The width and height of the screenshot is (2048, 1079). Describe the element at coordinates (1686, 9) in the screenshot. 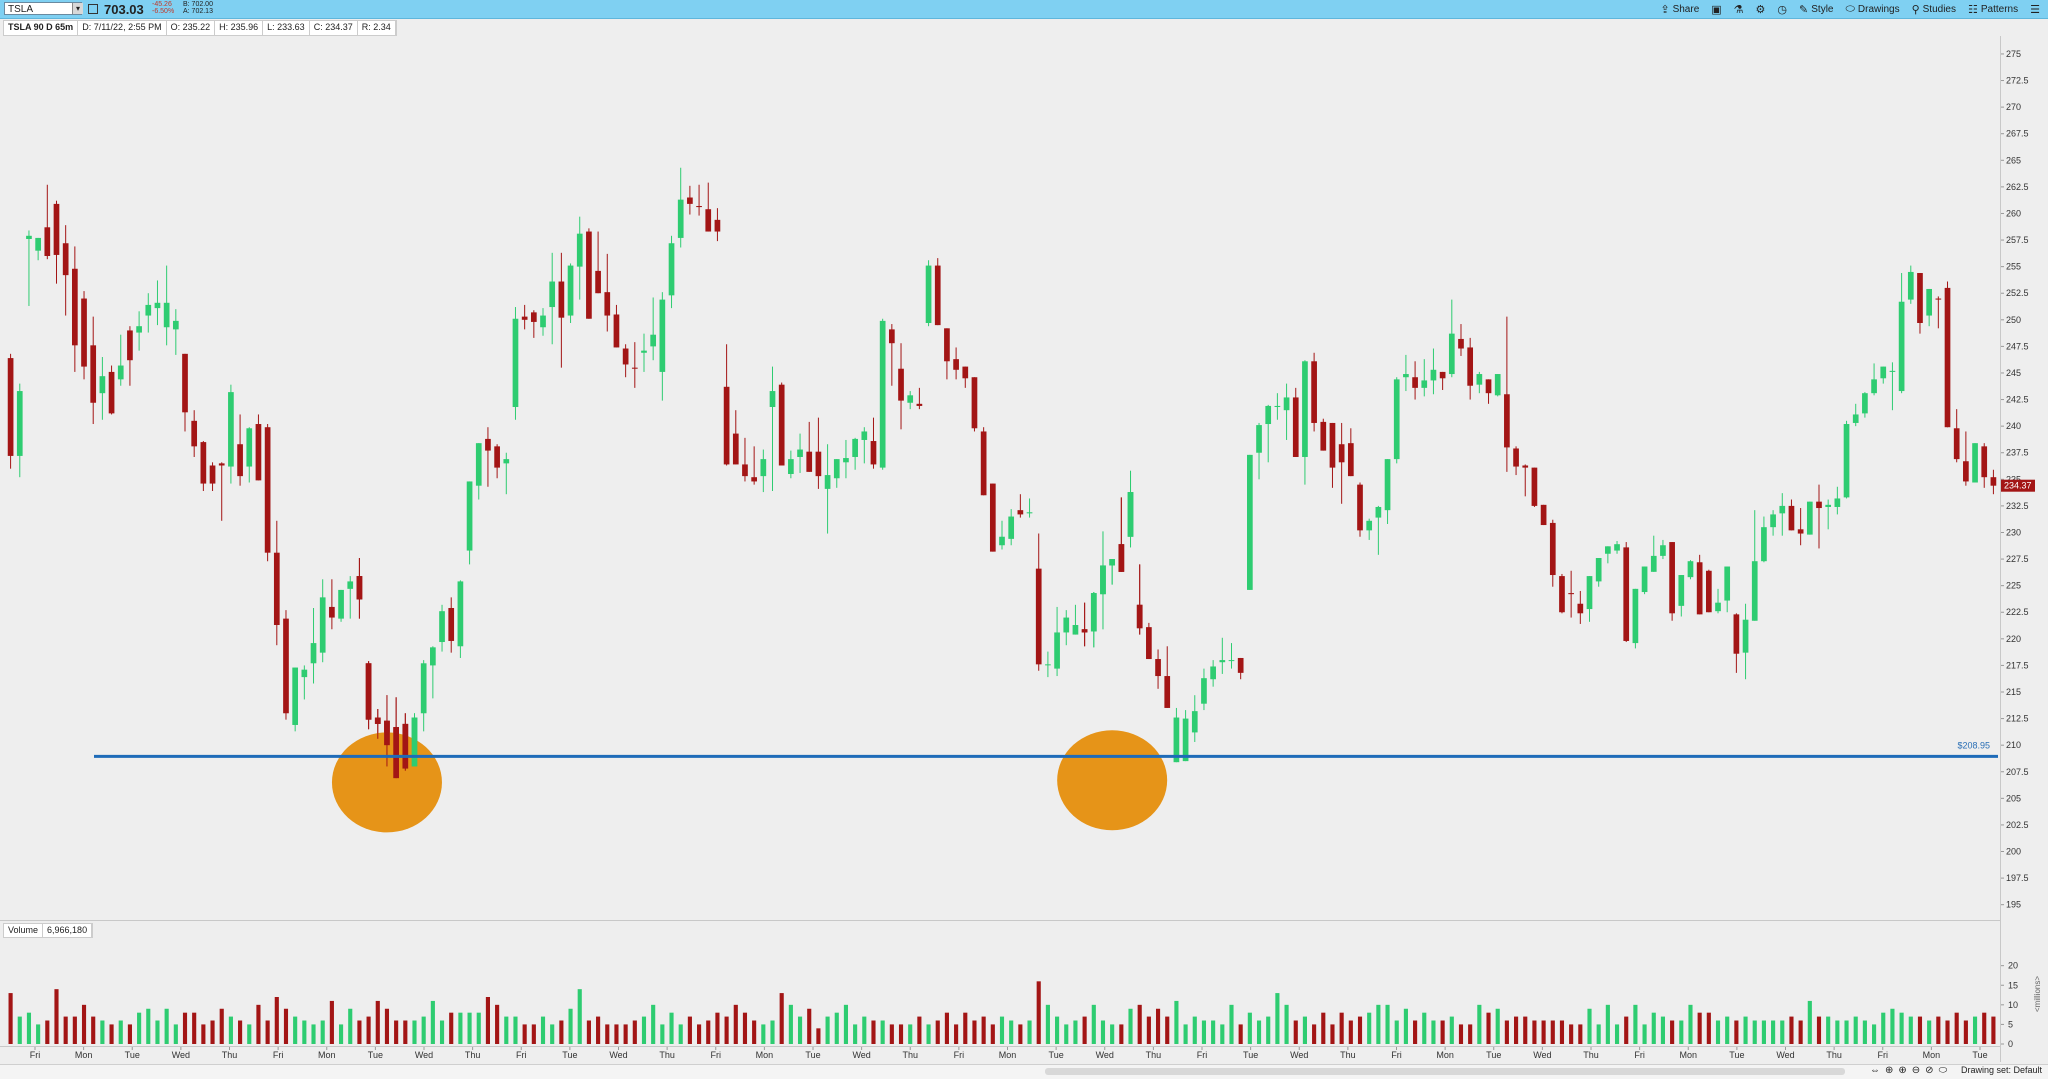

I see `share-label: Share` at that location.